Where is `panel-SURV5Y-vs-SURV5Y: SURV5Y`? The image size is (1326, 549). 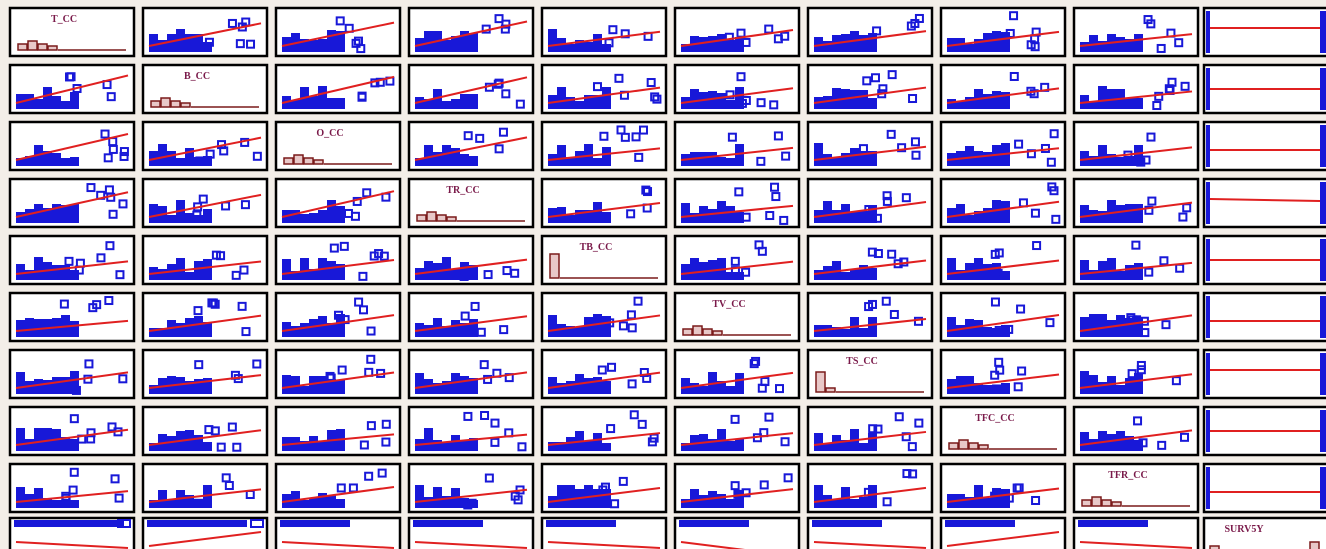
panel-SURV5Y-vs-SURV5Y: SURV5Y is located at coordinates (1264, 532).